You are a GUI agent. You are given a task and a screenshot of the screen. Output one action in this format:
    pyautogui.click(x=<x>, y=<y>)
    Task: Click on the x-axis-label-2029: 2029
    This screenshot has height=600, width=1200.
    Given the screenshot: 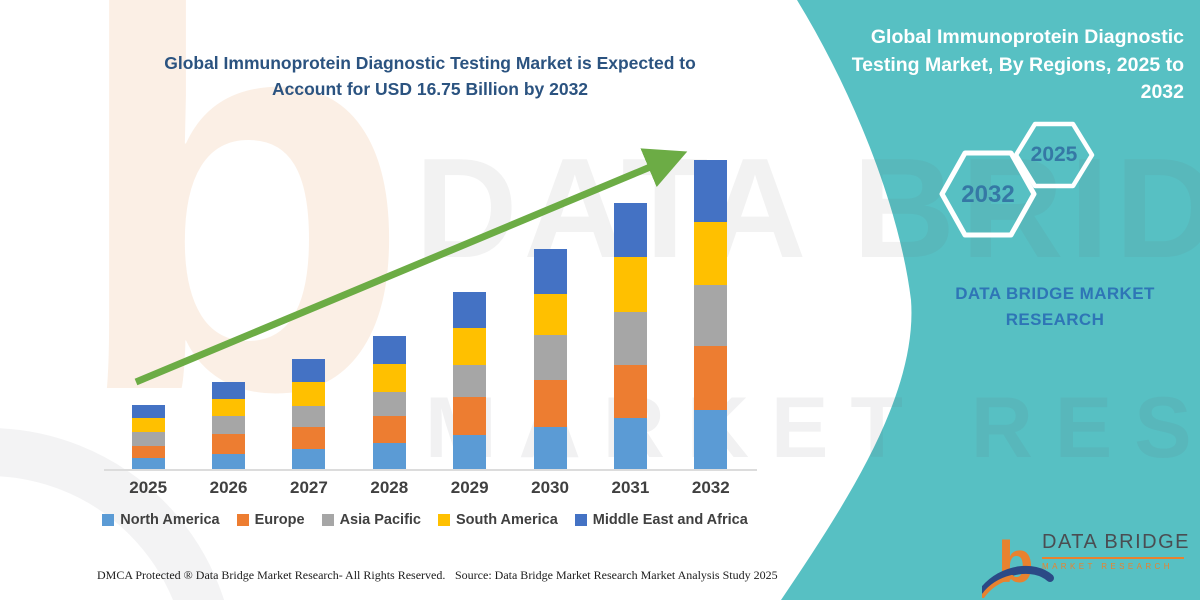 What is the action you would take?
    pyautogui.click(x=469, y=487)
    